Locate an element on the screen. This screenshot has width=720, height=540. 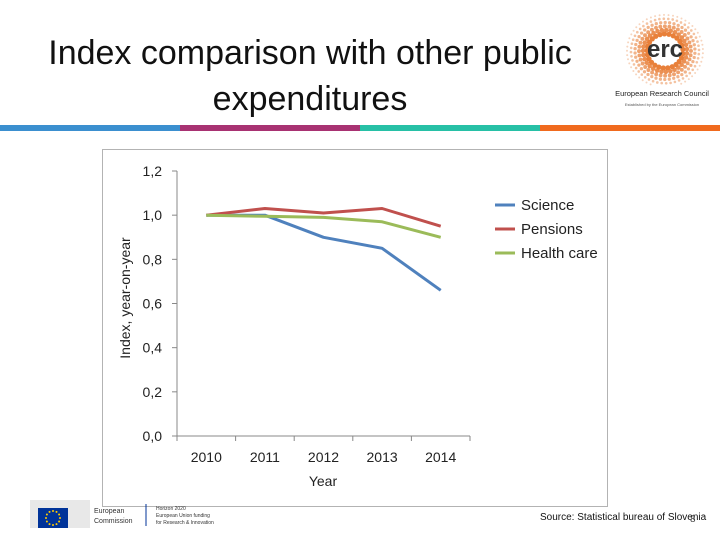
y-axis-label: Index, year-on-year is located at coordinates (125, 298).